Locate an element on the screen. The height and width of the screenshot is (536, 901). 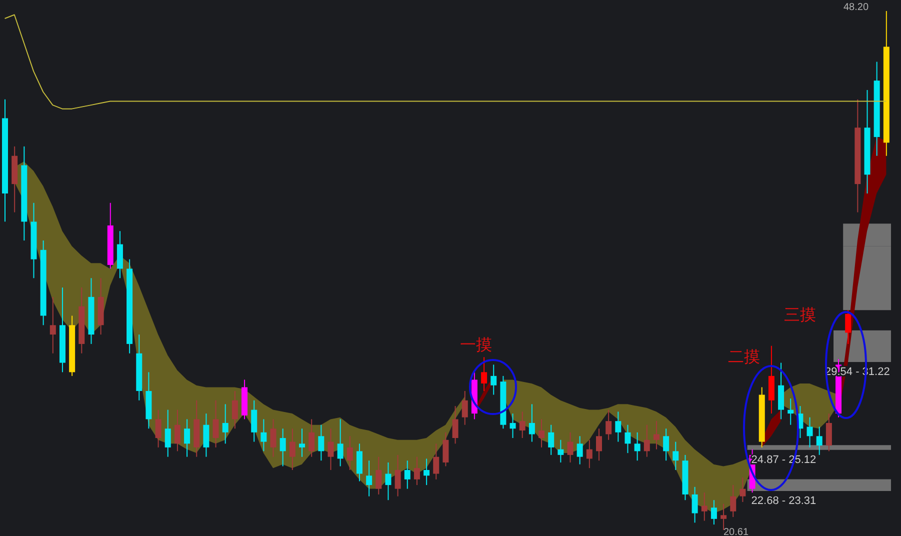
band-label: 22.68 - 23.31 is located at coordinates (783, 501).